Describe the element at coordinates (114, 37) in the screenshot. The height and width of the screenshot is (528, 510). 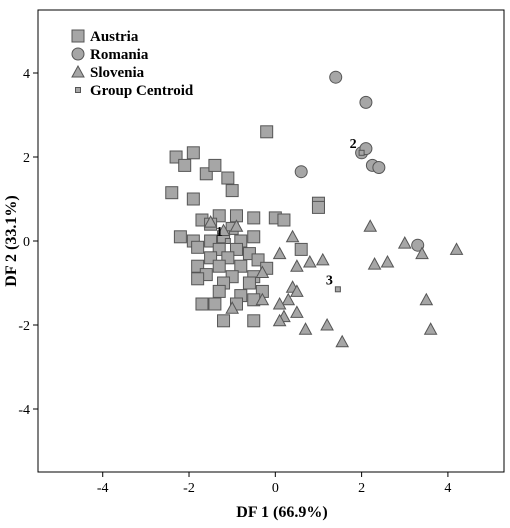
I see `legend-label: Austria` at that location.